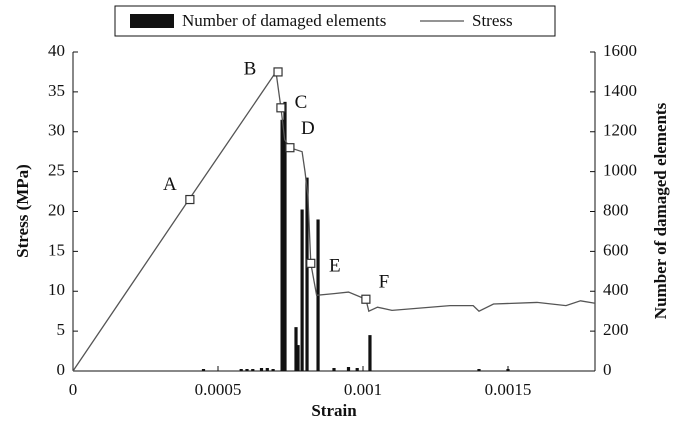 This screenshot has width=685, height=424. Describe the element at coordinates (73, 389) in the screenshot. I see `x-tick-label: 0` at that location.